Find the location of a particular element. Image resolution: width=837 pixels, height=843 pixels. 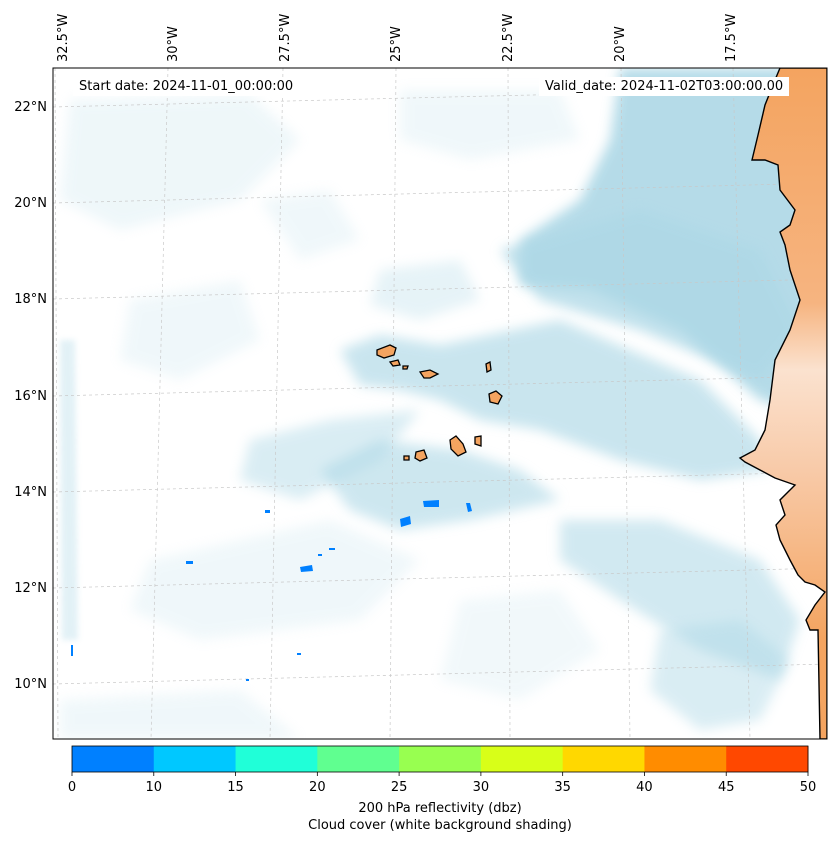

lon-tick-label: 22.5°W is located at coordinates (508, 38).